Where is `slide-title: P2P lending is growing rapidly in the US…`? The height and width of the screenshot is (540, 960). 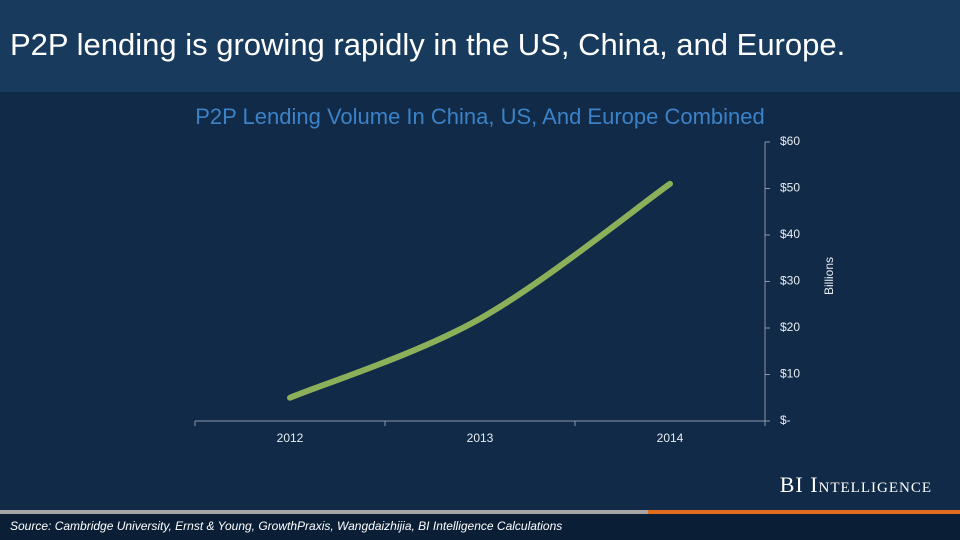 slide-title: P2P lending is growing rapidly in the US… is located at coordinates (427, 44).